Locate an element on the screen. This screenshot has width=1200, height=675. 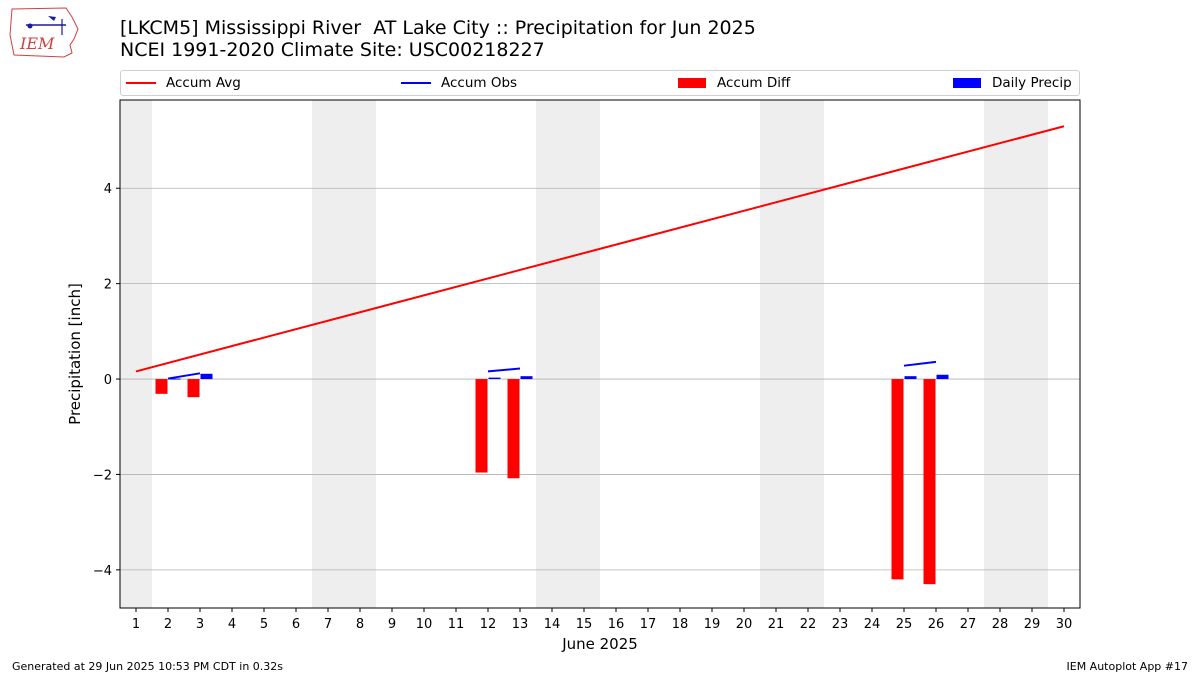
x-tick-label: 27 is located at coordinates (968, 624).